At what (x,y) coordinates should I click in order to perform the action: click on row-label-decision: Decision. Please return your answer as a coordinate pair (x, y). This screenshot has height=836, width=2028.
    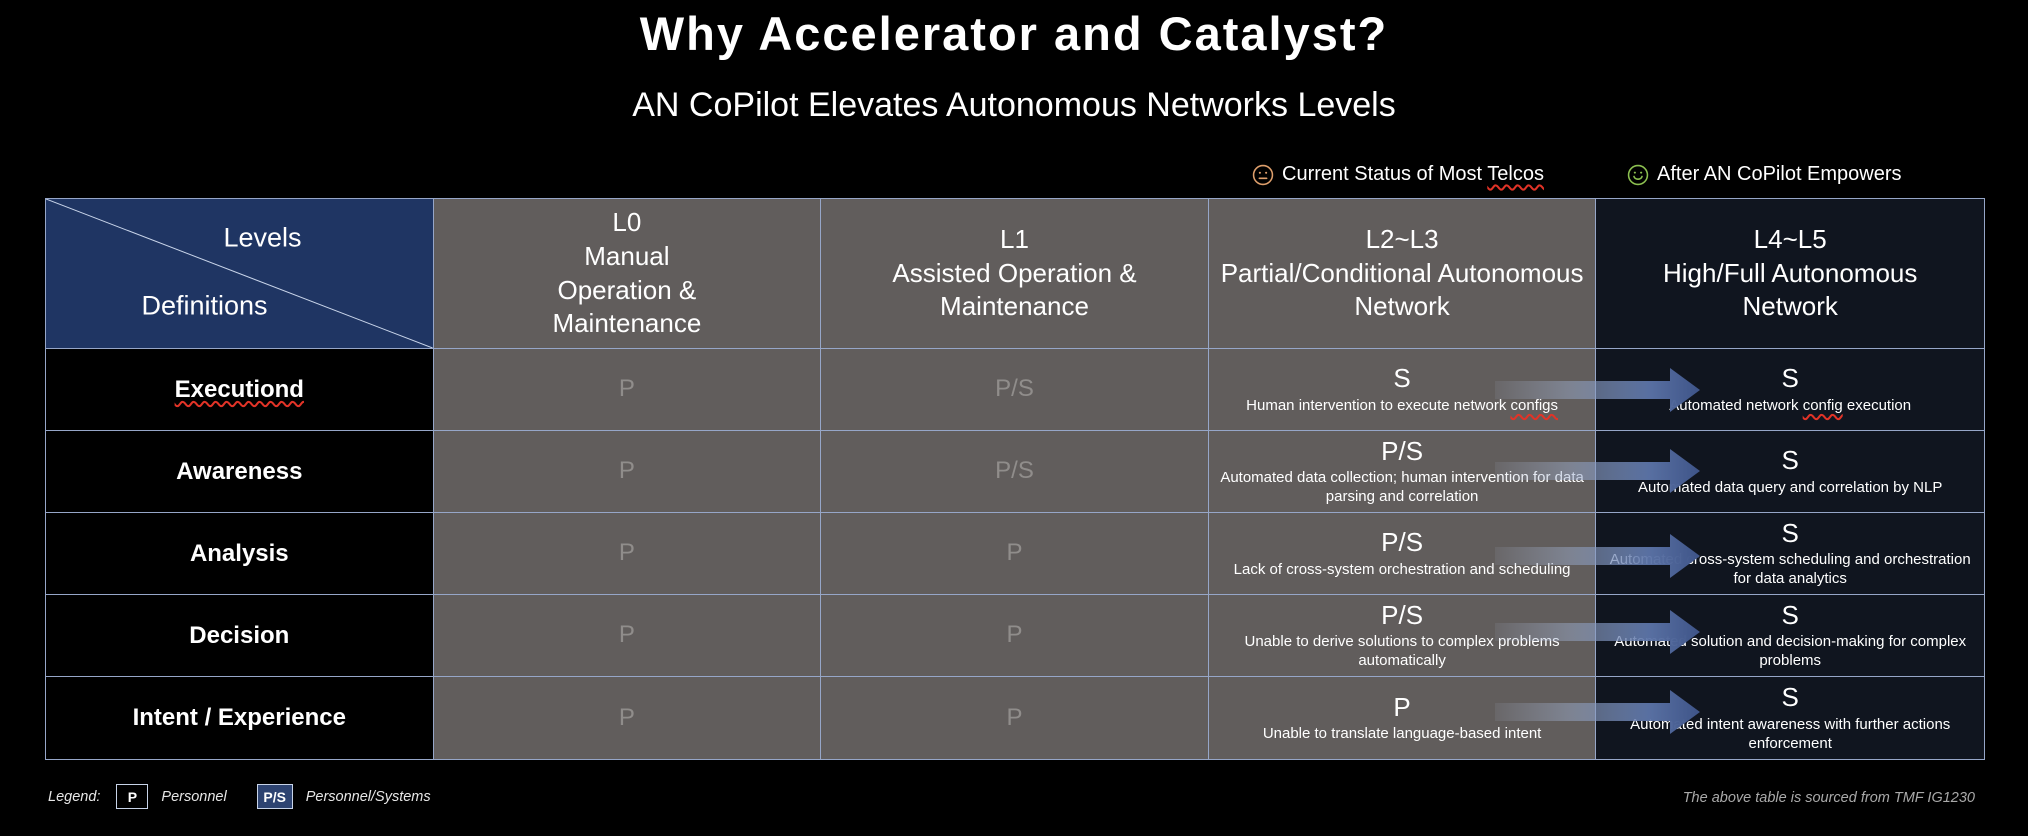
    Looking at the image, I should click on (240, 636).